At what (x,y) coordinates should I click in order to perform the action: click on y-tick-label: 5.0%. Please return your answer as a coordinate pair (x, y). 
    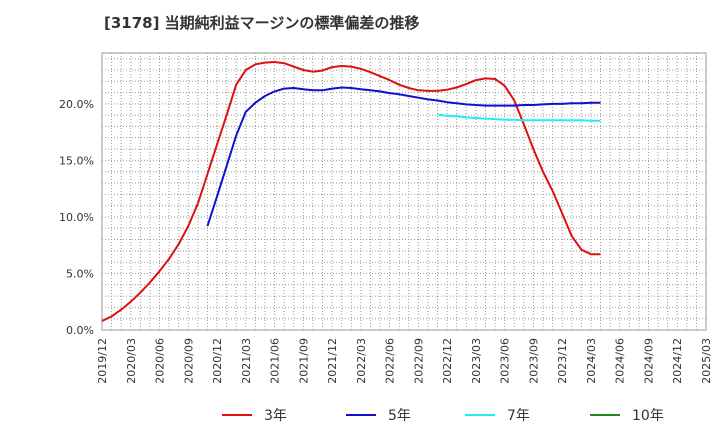
    Looking at the image, I should click on (80, 273).